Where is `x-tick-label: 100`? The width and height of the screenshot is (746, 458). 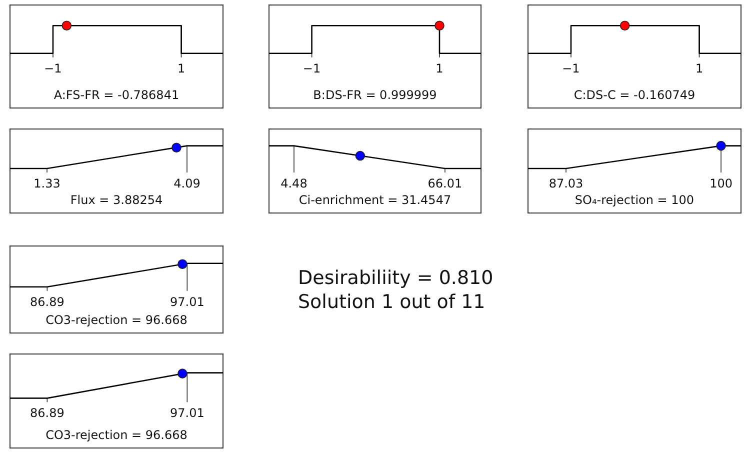 x-tick-label: 100 is located at coordinates (721, 183).